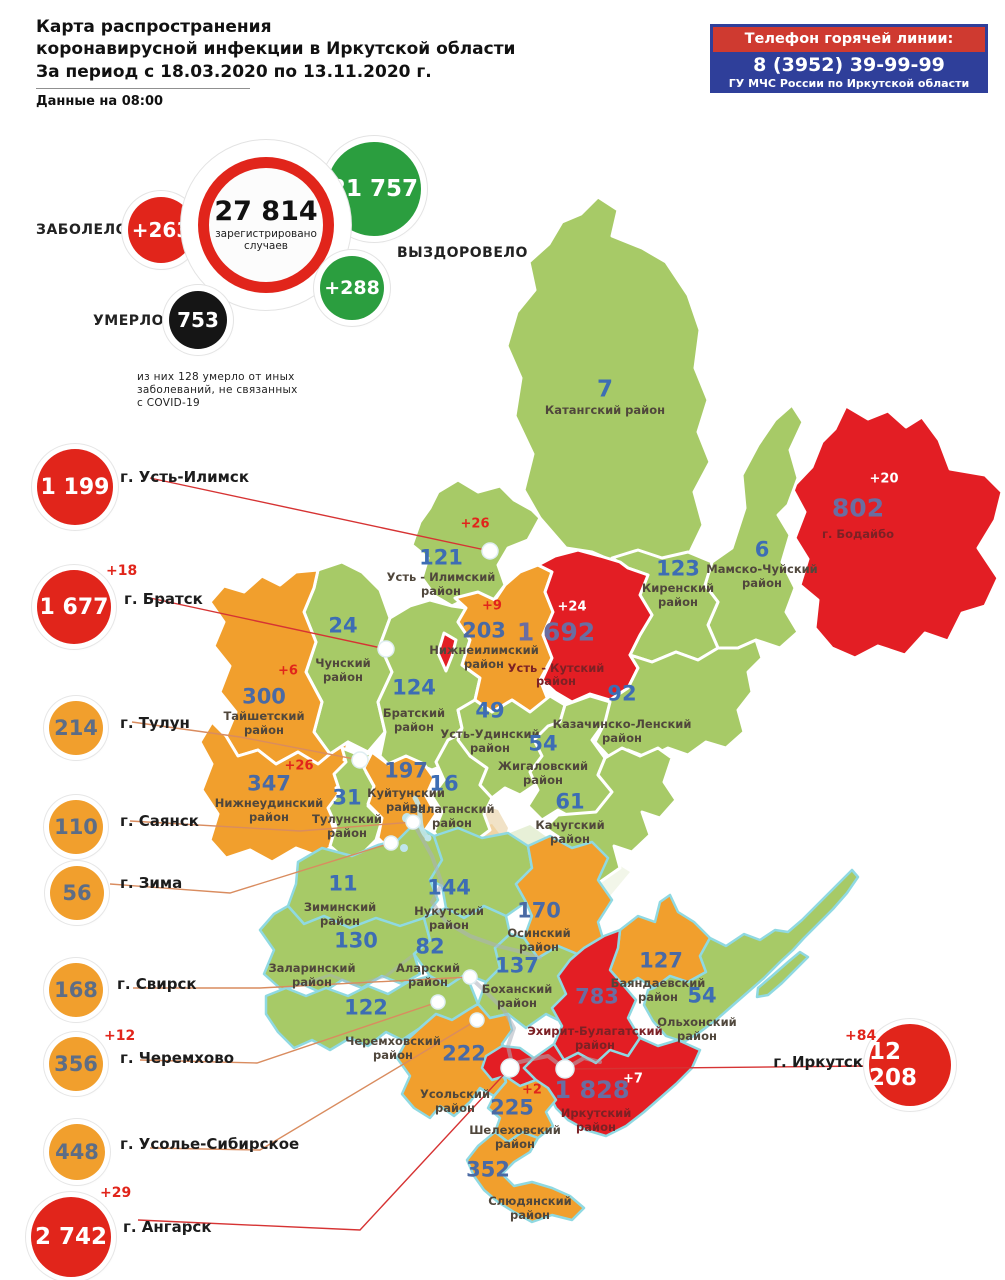 The width and height of the screenshot is (1005, 1280). What do you see at coordinates (782, 974) in the screenshot?
I see `olkhon-island` at bounding box center [782, 974].